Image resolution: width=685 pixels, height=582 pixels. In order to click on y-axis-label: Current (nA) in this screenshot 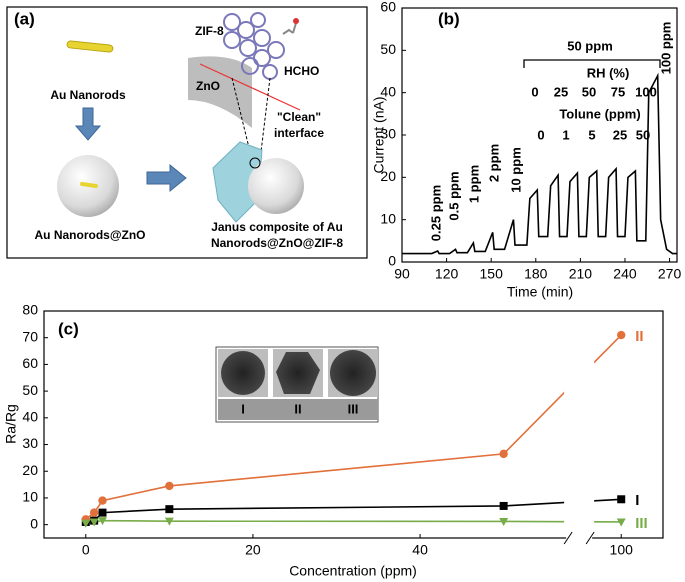, I will do `click(379, 134)`.